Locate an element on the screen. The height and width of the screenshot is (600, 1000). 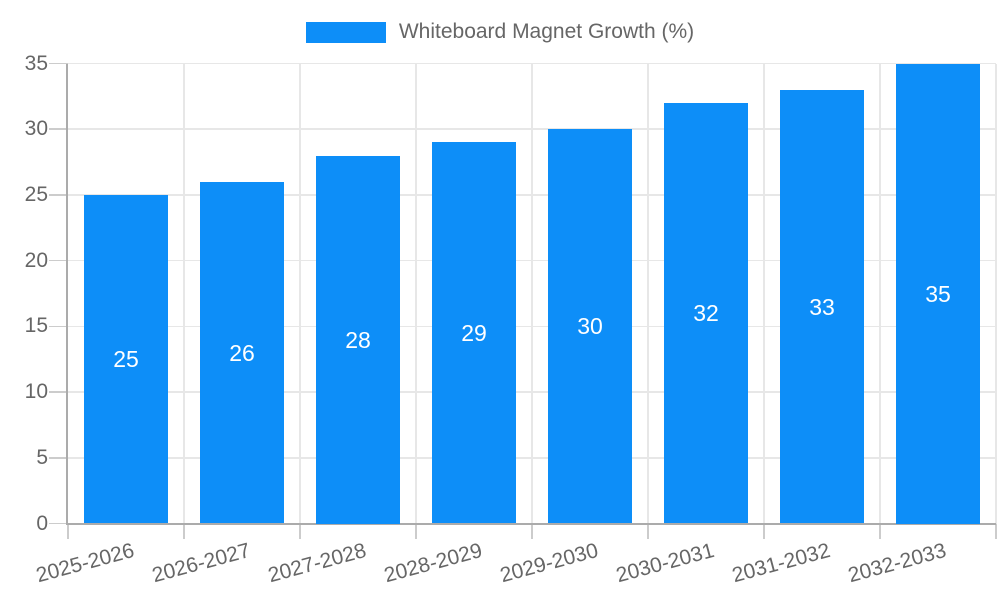
x-axis-label: 2027-2028 is located at coordinates (317, 562).